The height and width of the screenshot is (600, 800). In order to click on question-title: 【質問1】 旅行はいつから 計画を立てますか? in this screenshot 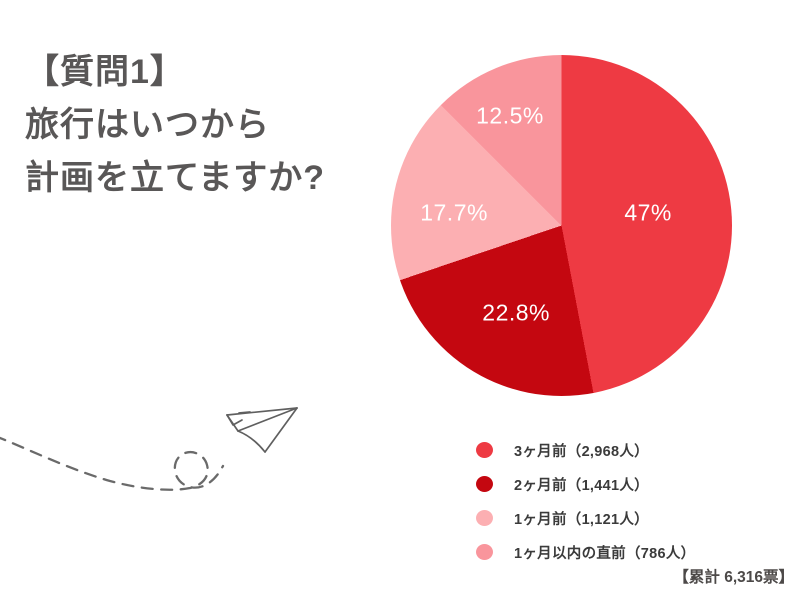, I will do `click(175, 125)`.